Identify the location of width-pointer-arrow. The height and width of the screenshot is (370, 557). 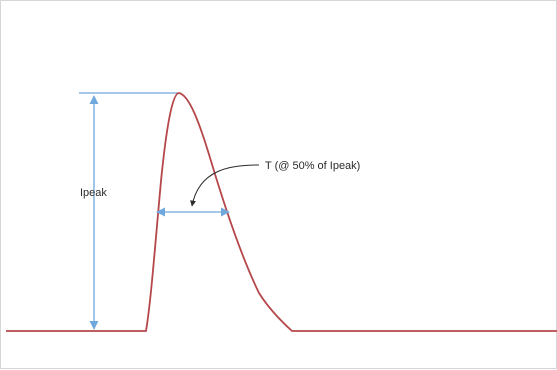
(225, 185).